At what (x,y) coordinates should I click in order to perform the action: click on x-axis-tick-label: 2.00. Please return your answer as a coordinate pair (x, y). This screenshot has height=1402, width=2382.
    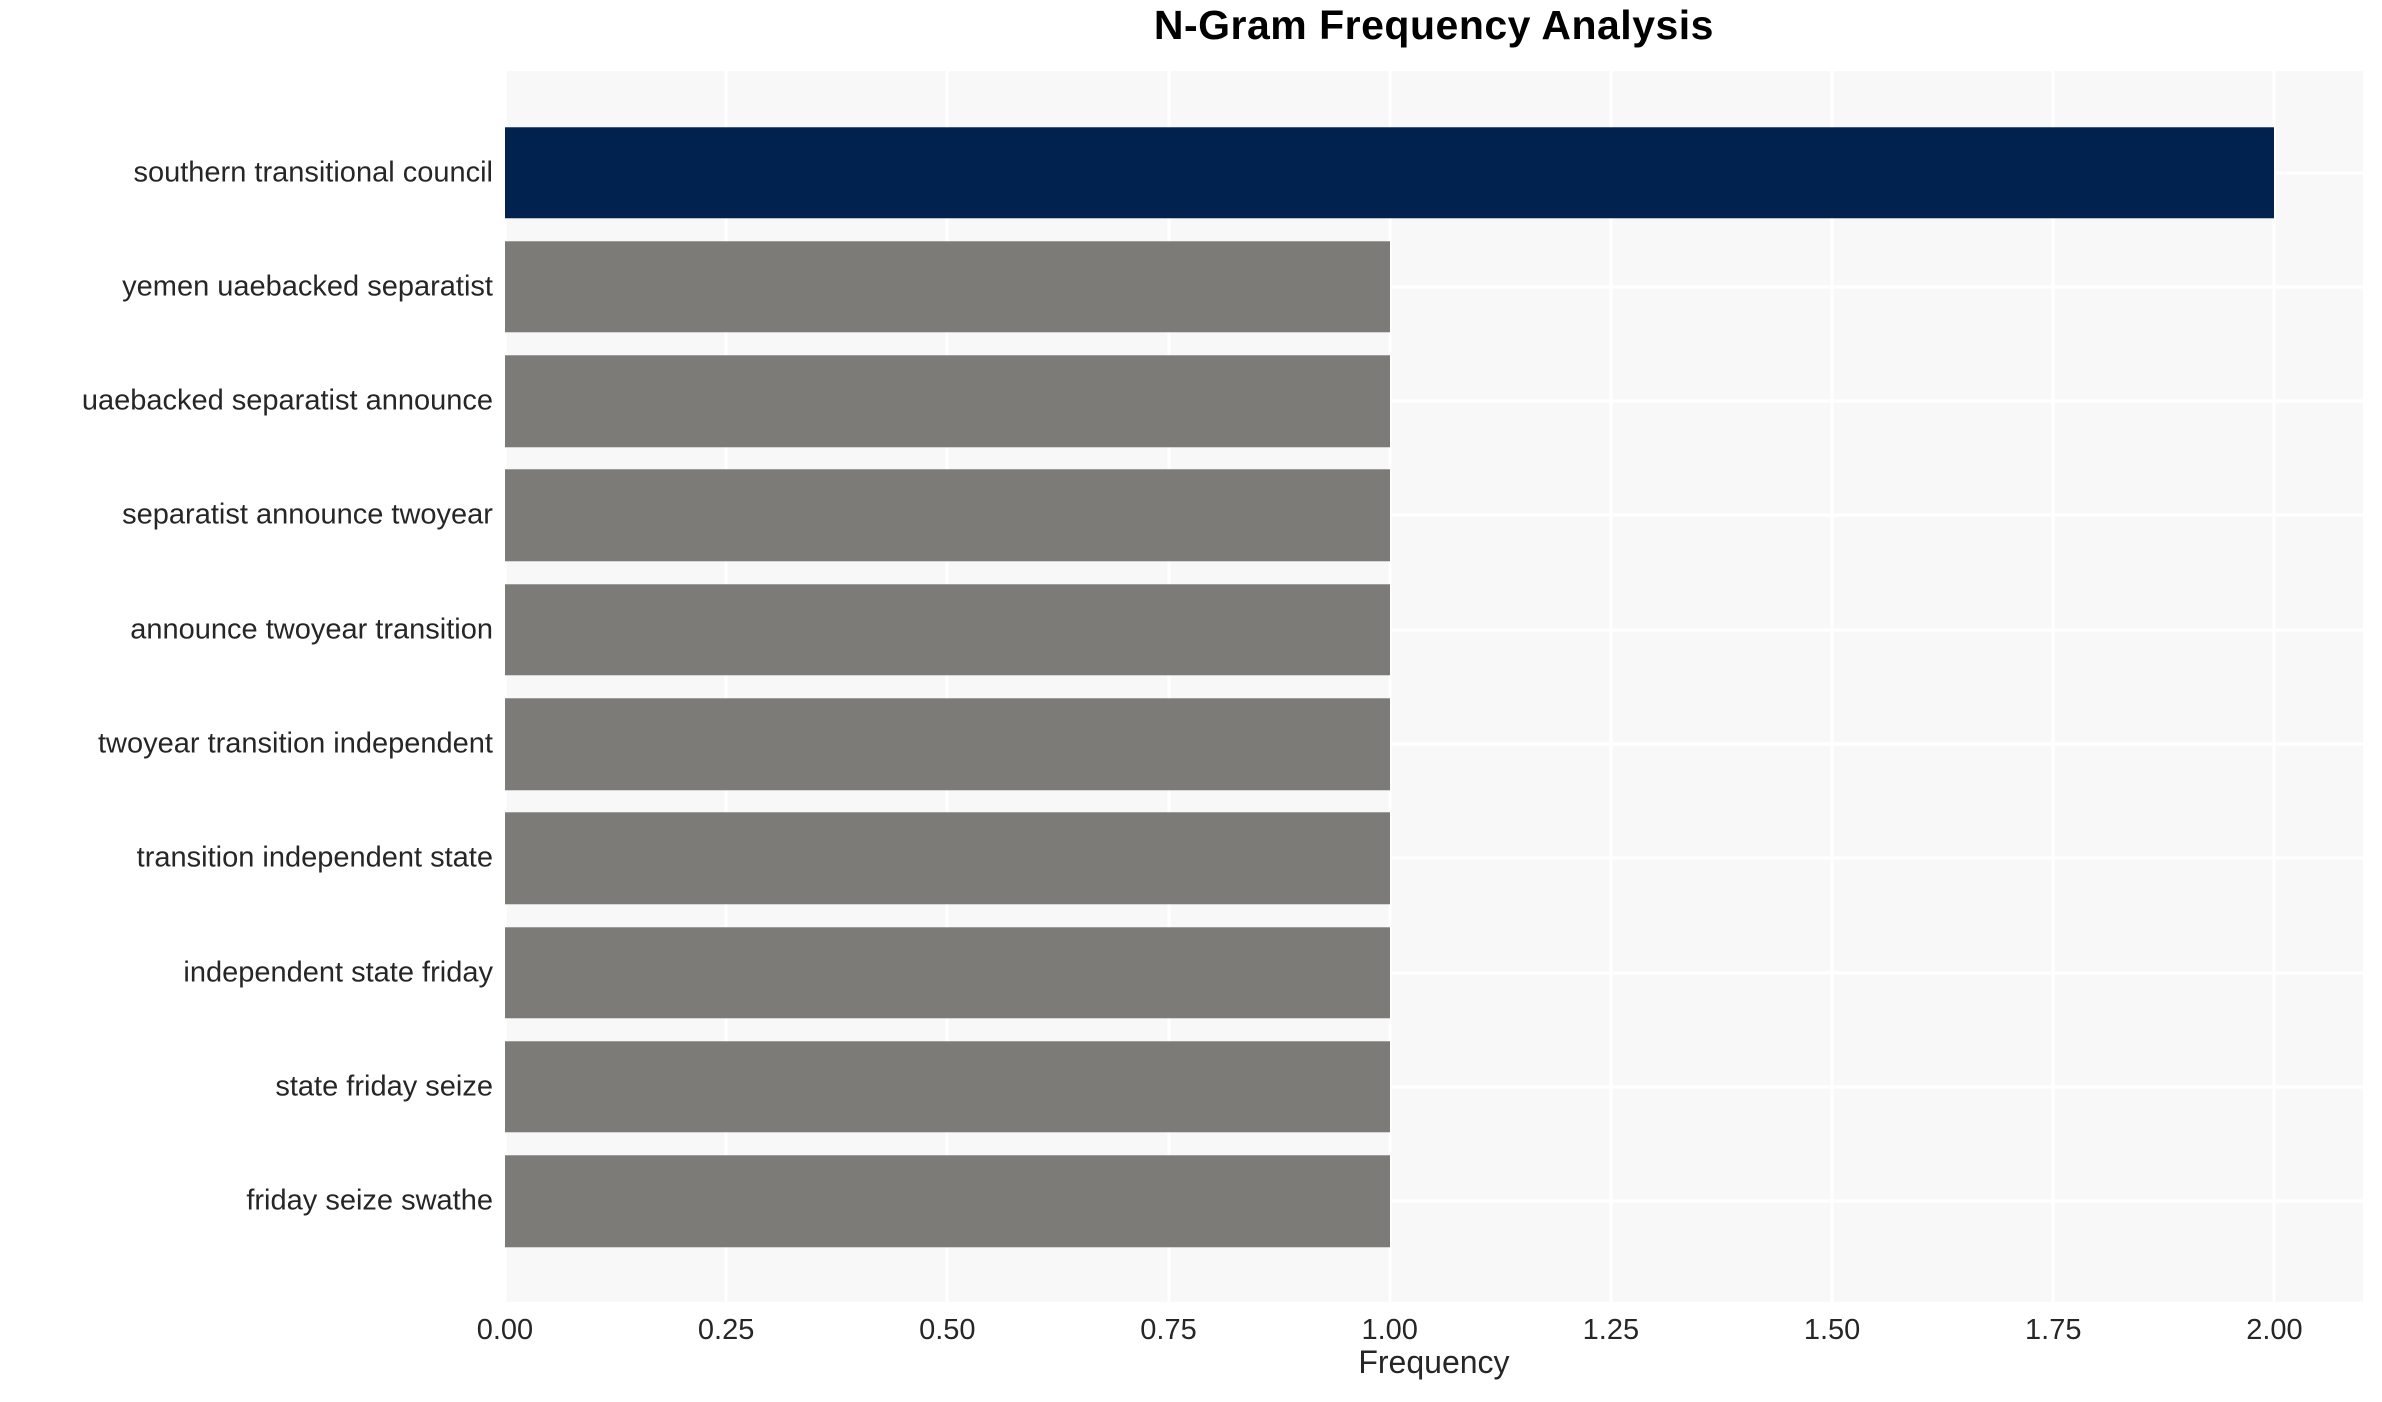
    Looking at the image, I should click on (2274, 1330).